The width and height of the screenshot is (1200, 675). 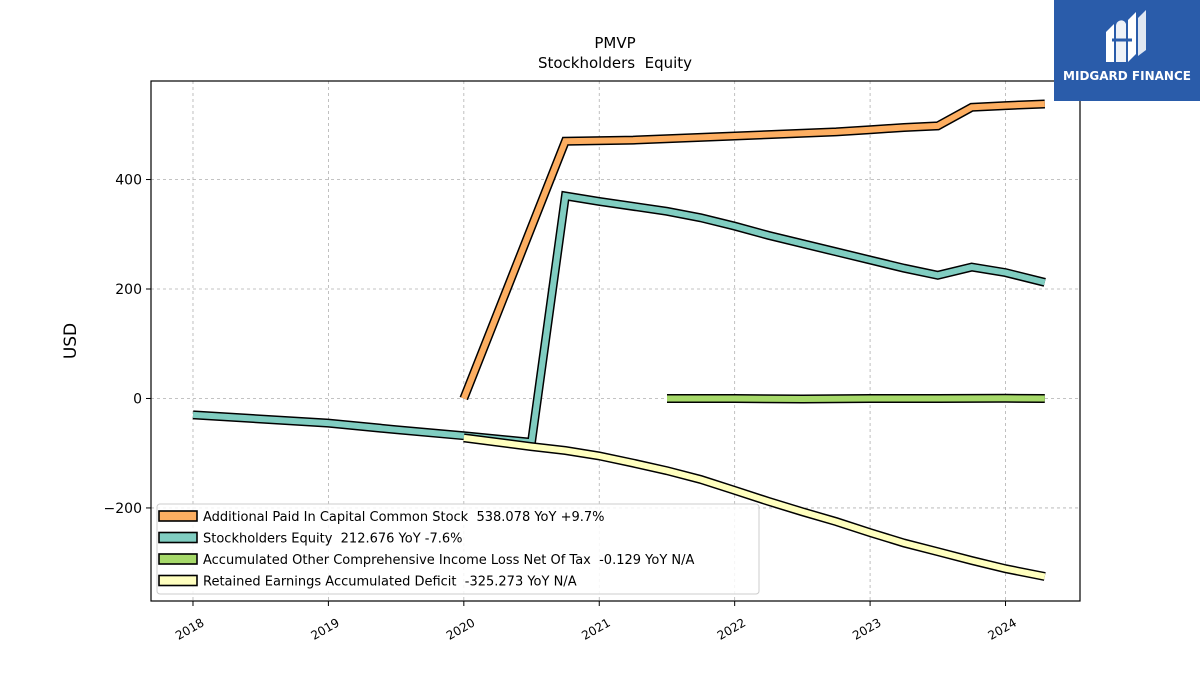 I want to click on y-tick-label: −200, so click(x=123, y=509).